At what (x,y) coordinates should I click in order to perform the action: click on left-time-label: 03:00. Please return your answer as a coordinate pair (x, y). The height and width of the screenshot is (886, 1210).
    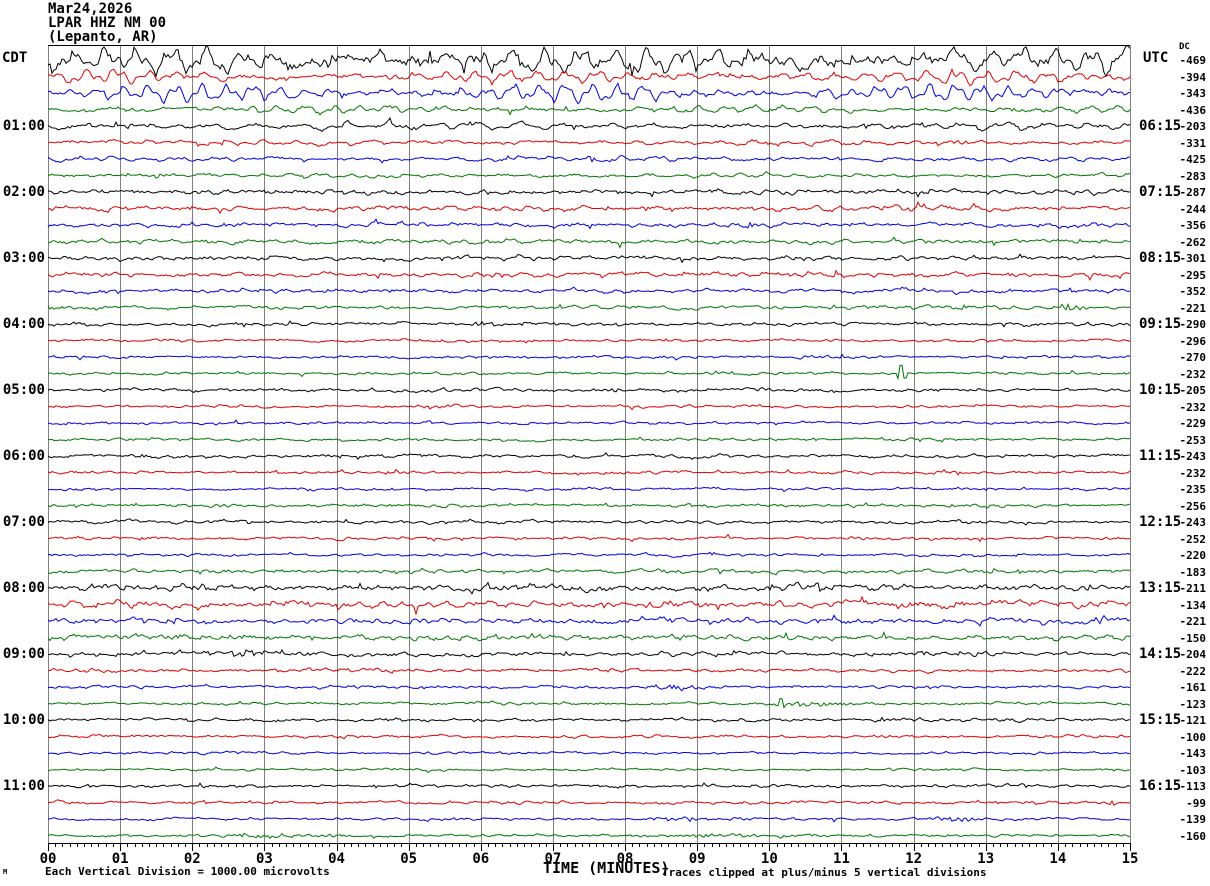
    Looking at the image, I should click on (23, 258).